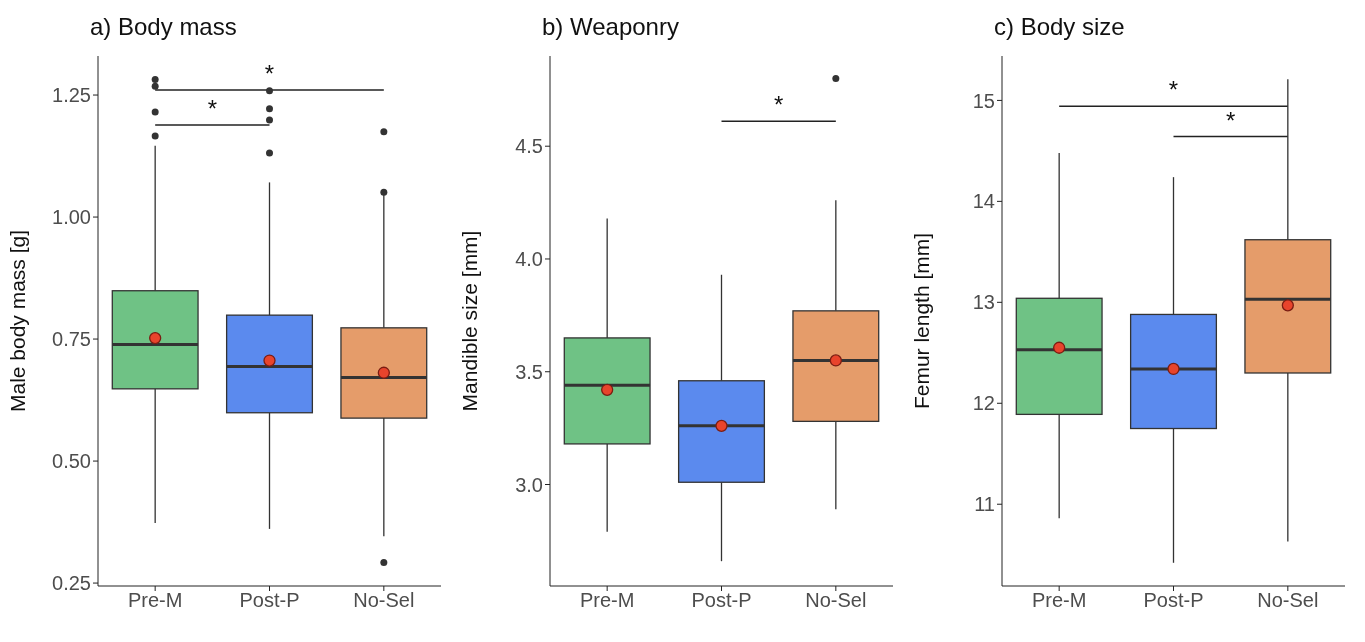  Describe the element at coordinates (71, 217) in the screenshot. I see `y-tick-label: 1.00` at that location.